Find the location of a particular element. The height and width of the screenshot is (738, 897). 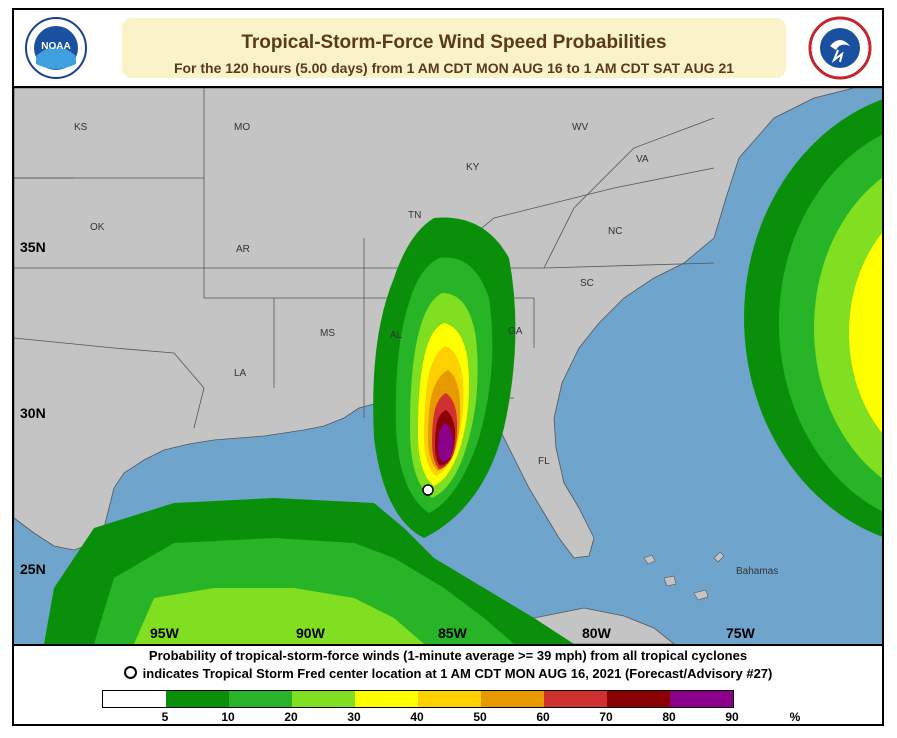

noaa-logo: NOAA is located at coordinates (56, 50).